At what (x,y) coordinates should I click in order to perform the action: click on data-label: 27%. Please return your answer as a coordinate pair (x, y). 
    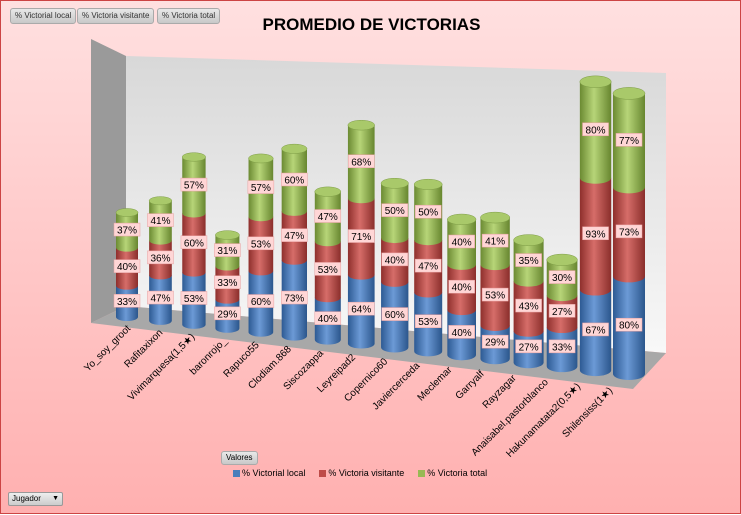
    Looking at the image, I should click on (528, 346).